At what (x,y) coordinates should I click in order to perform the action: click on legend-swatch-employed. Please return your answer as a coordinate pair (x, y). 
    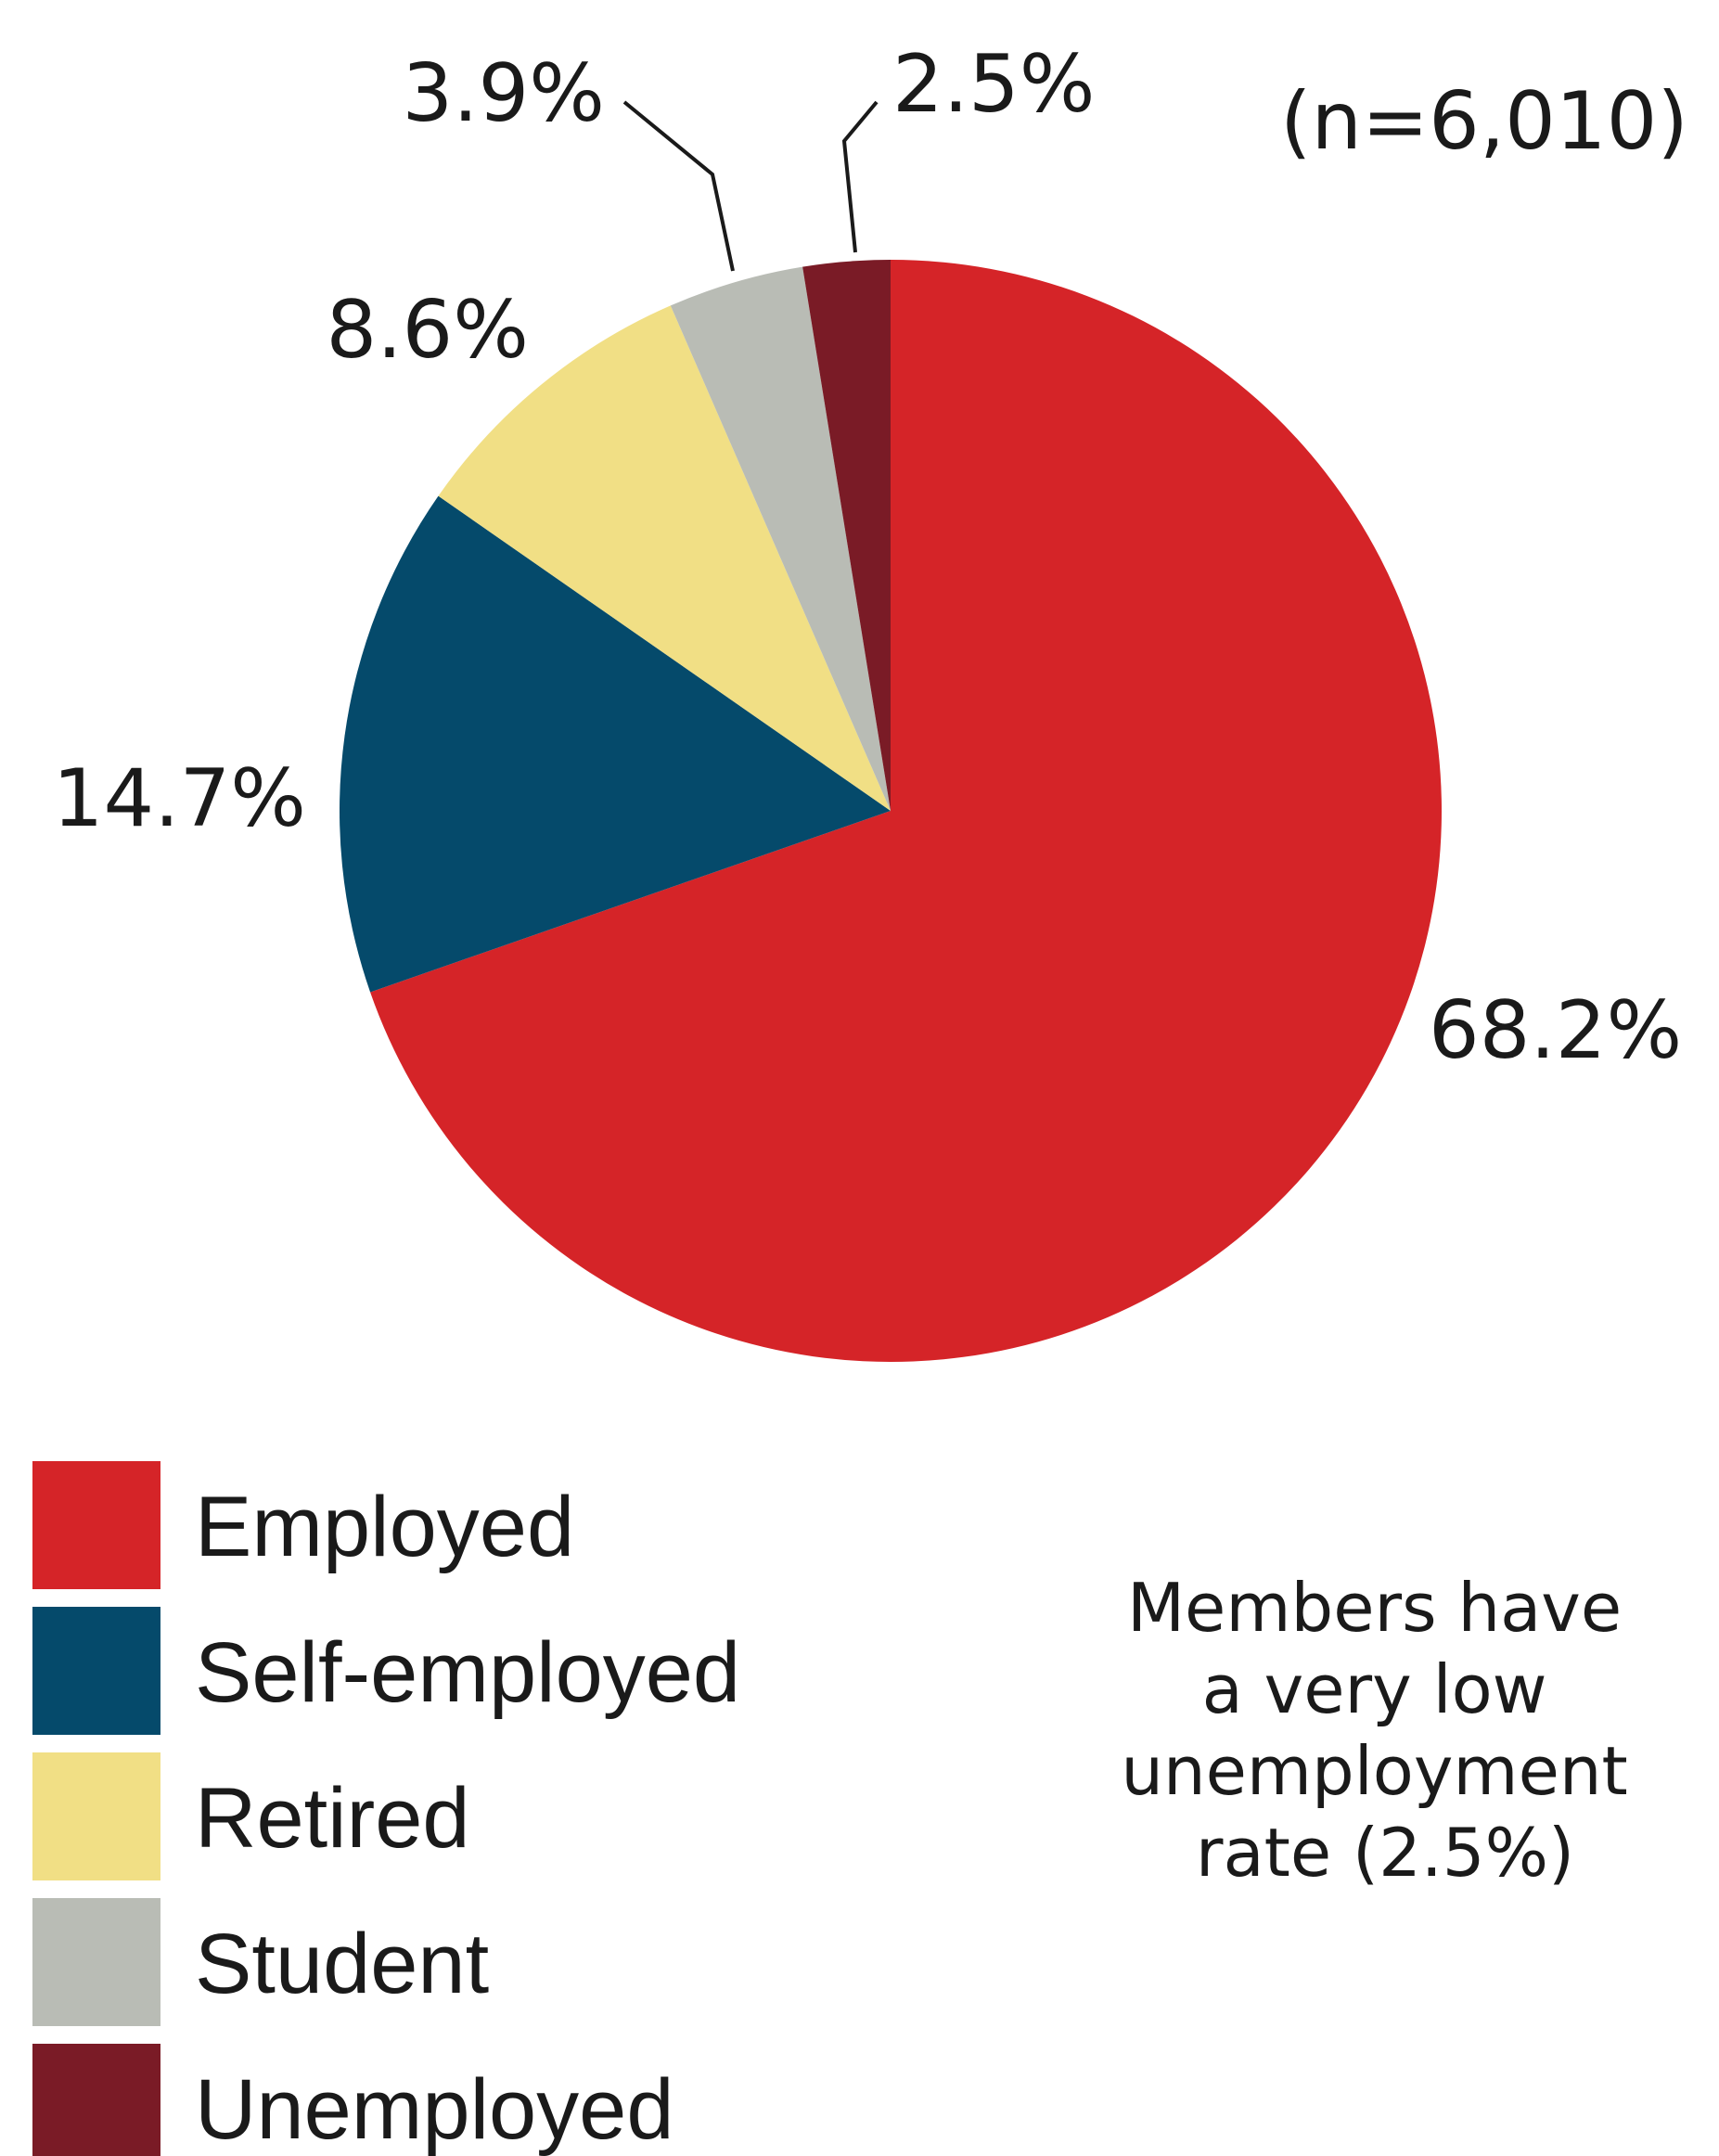
    Looking at the image, I should click on (96, 1525).